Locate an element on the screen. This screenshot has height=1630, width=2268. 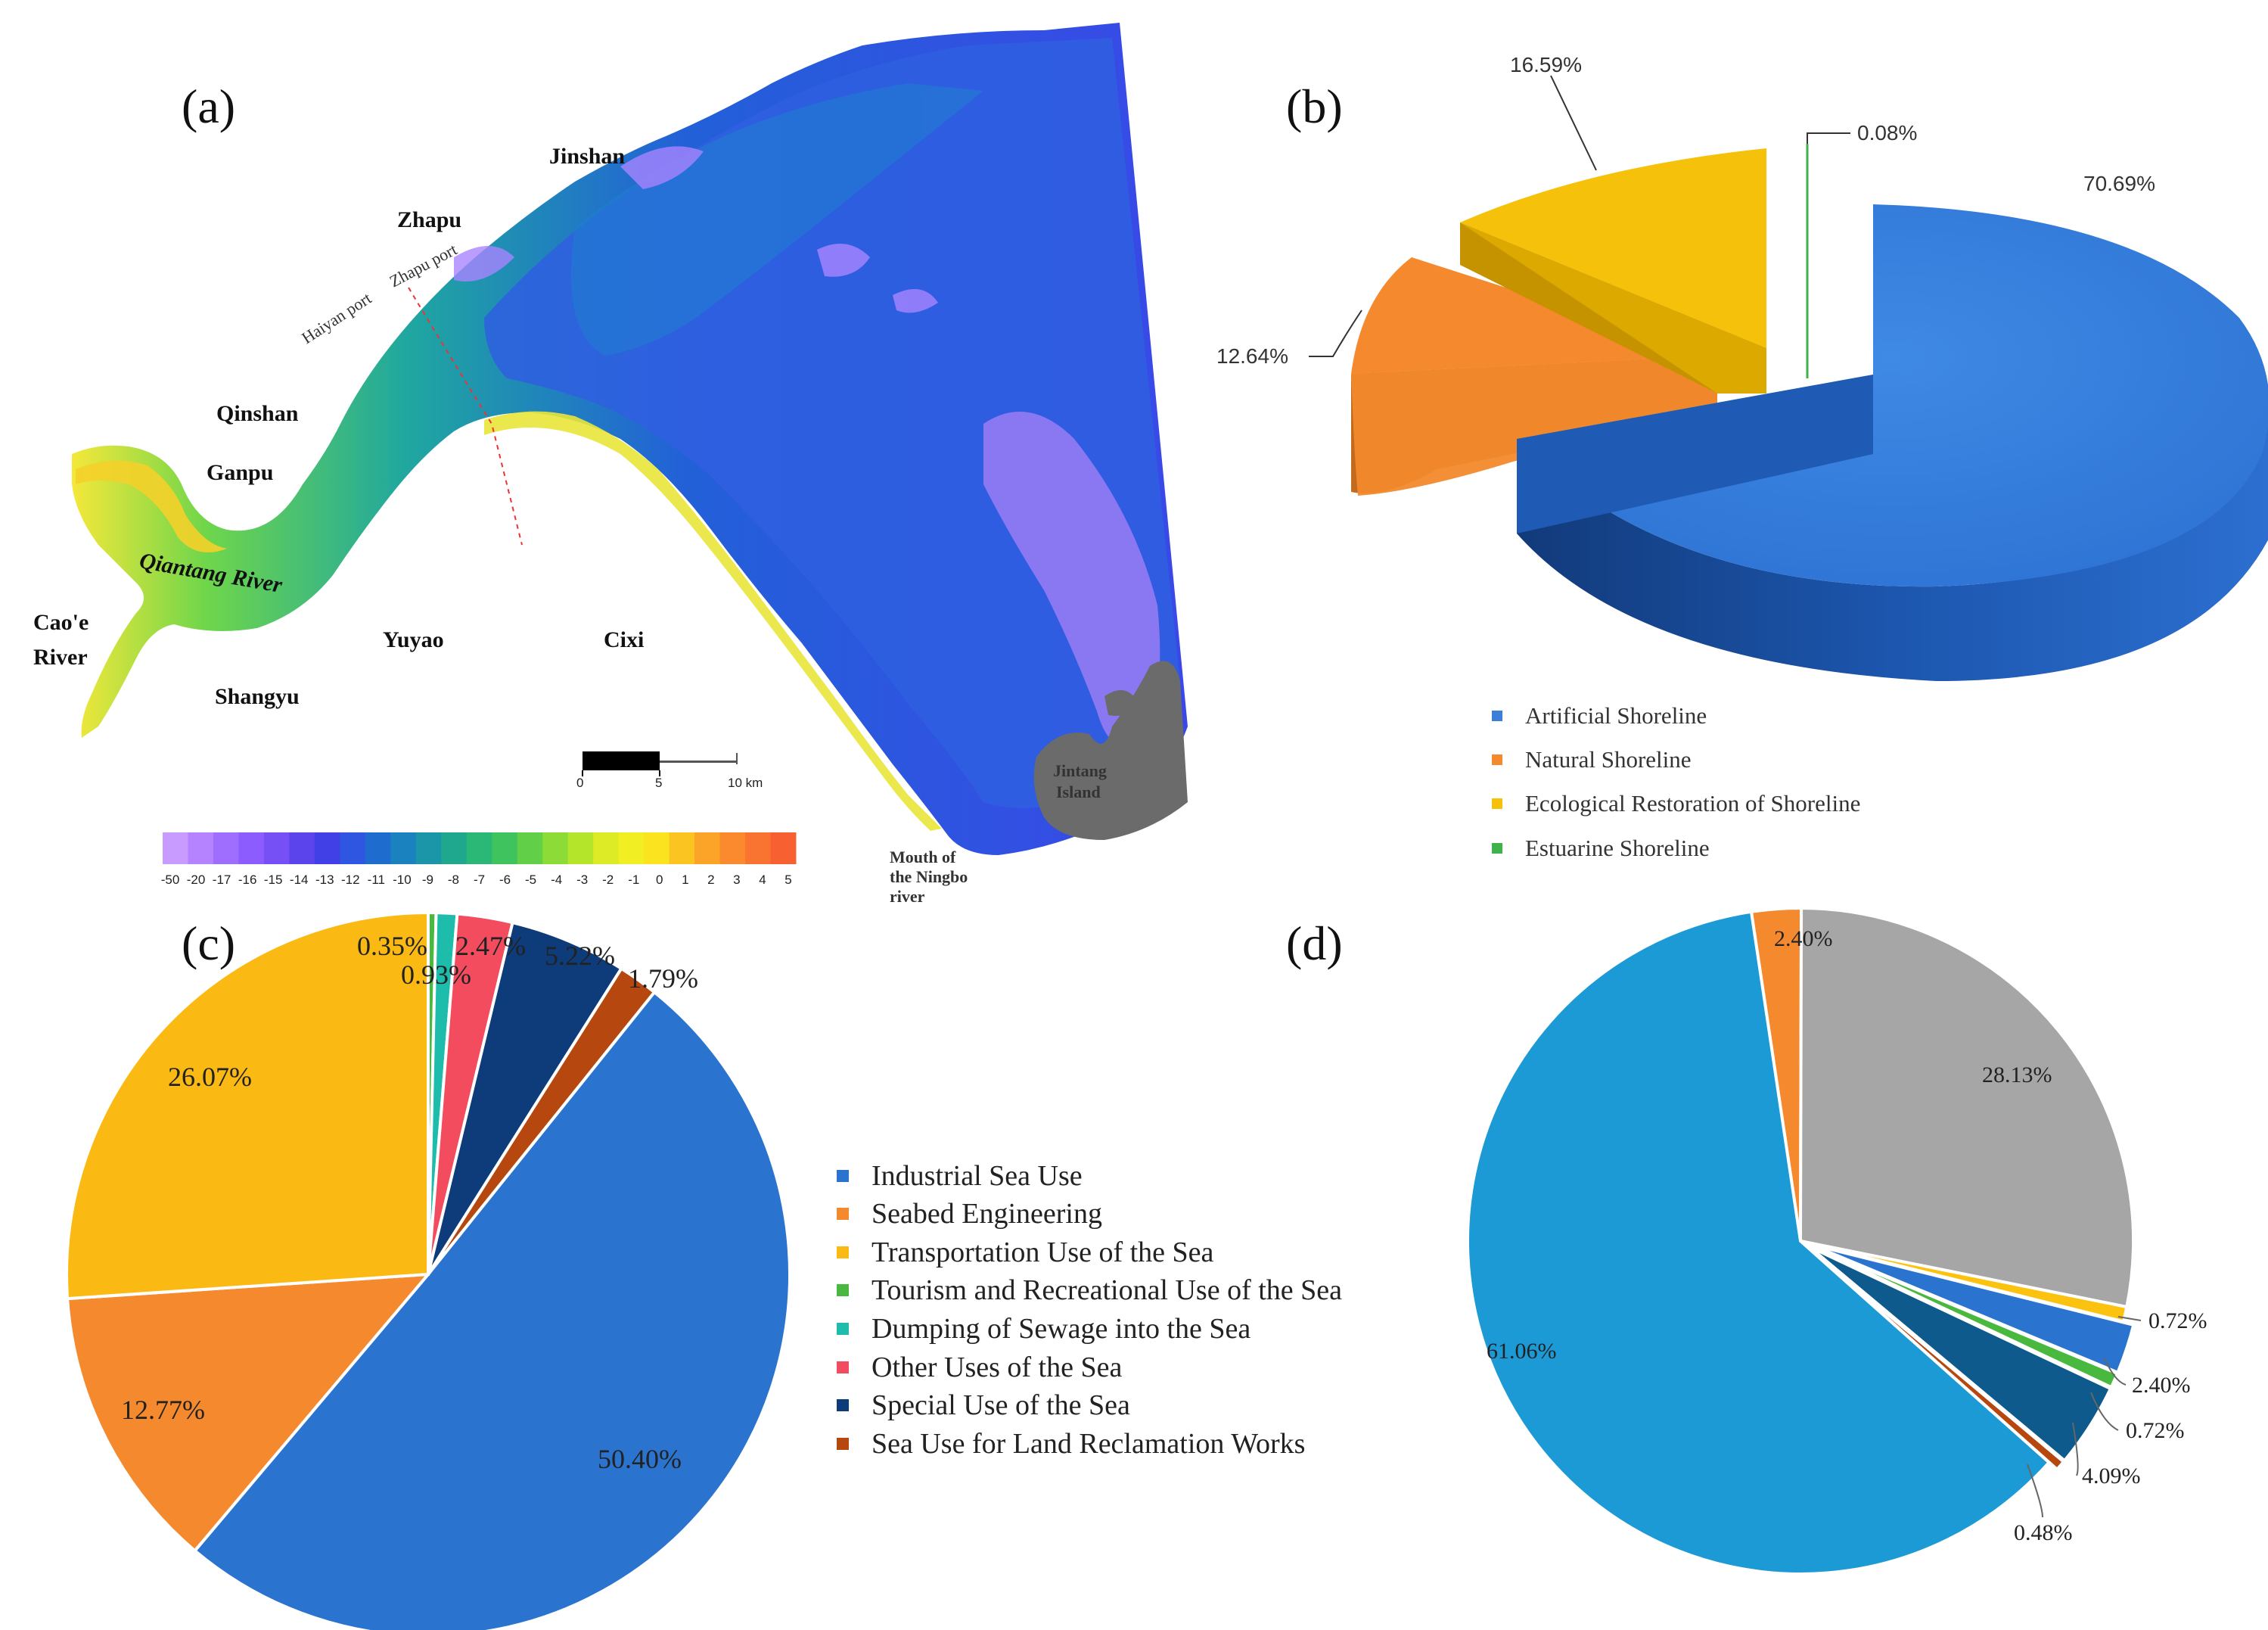
colorbar-tick-label: 1 is located at coordinates (685, 880).